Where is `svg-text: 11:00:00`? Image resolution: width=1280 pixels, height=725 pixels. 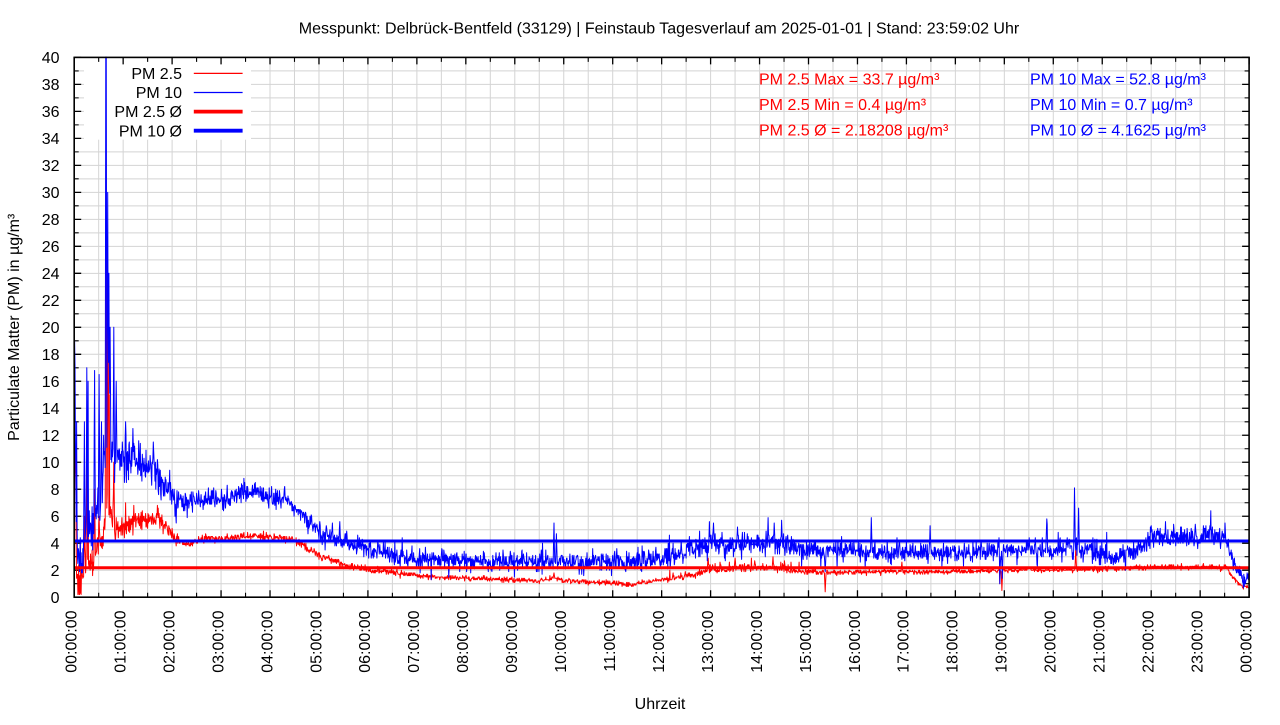 svg-text: 11:00:00 is located at coordinates (610, 640).